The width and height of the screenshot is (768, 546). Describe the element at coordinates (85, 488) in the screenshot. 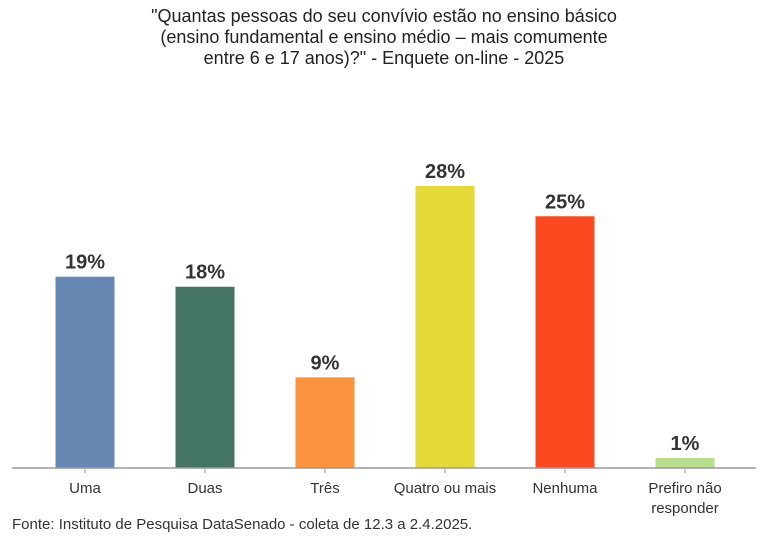

I see `x-tick-label: Uma` at that location.